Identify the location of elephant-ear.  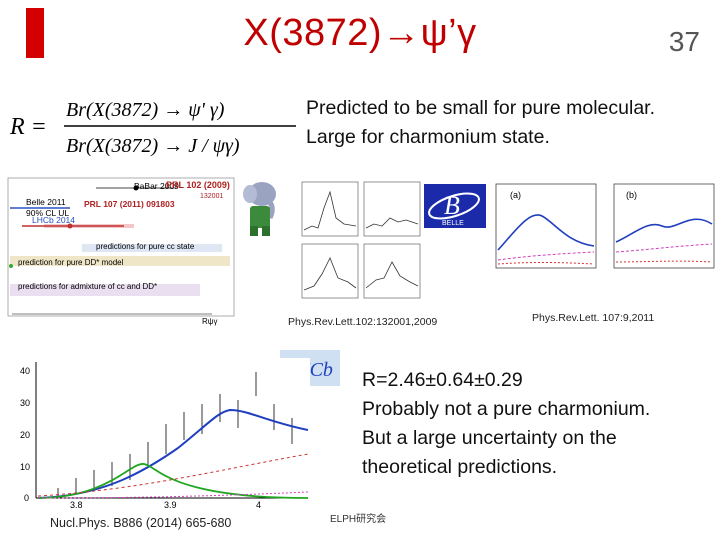
(250, 194).